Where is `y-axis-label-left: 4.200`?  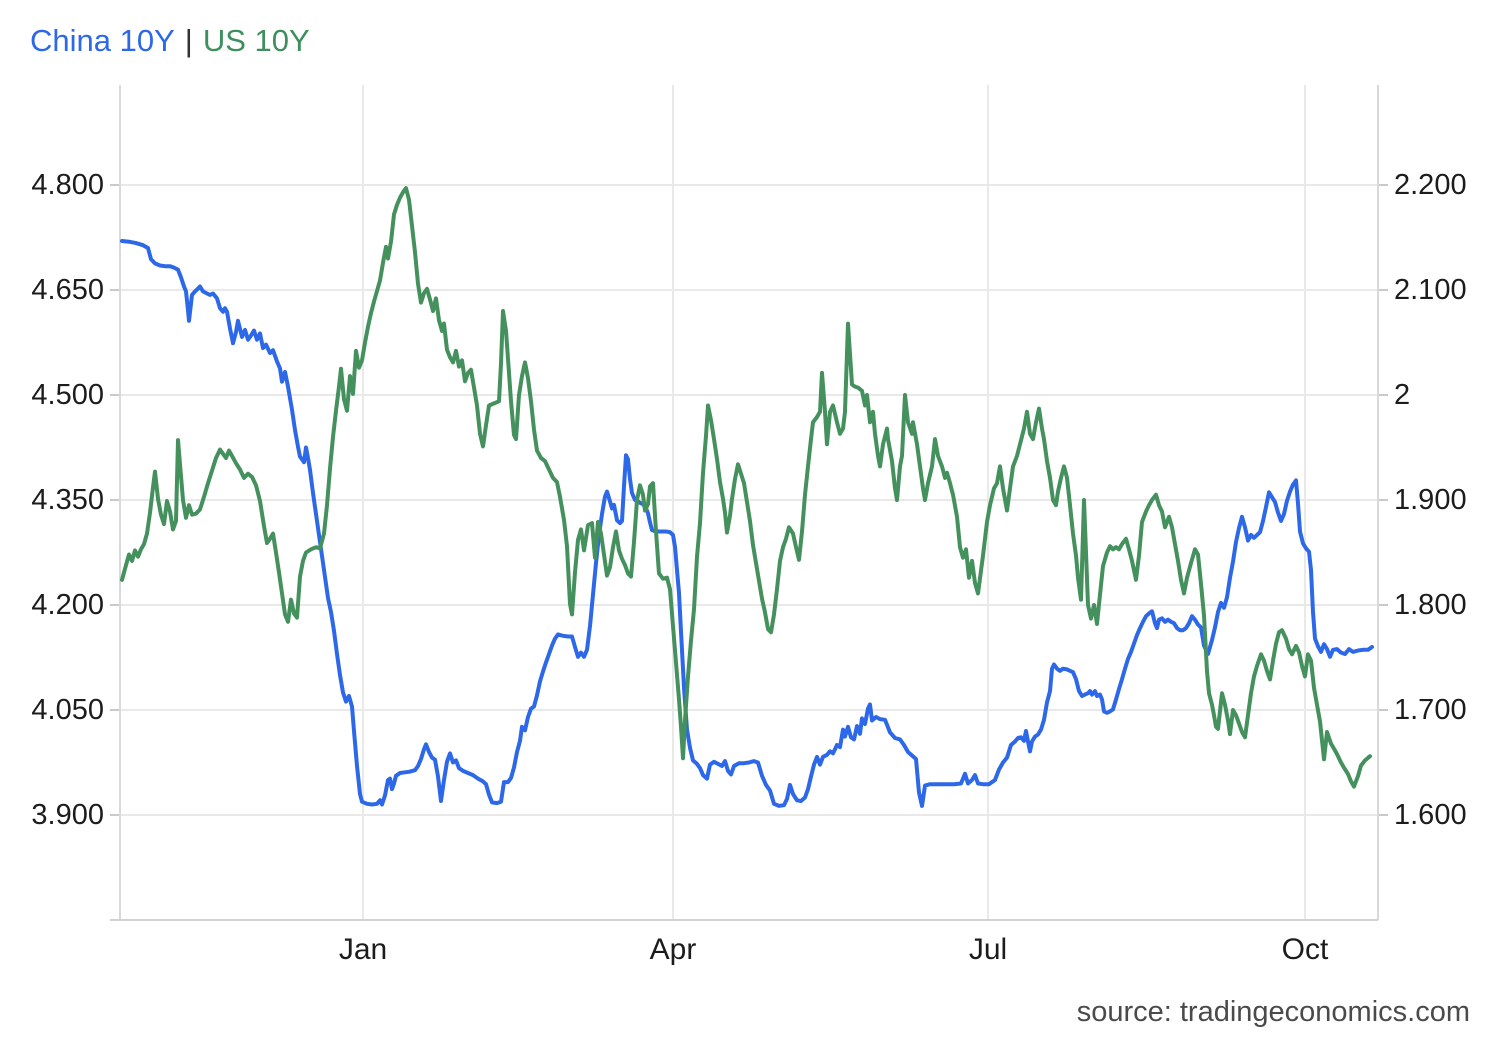
y-axis-label-left: 4.200 is located at coordinates (67, 605).